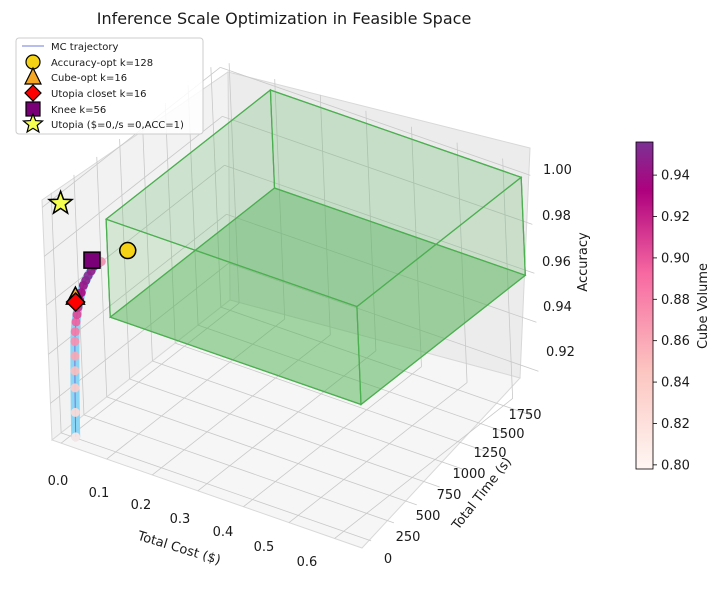 The image size is (721, 590). I want to click on utopia-marker, so click(61, 202).